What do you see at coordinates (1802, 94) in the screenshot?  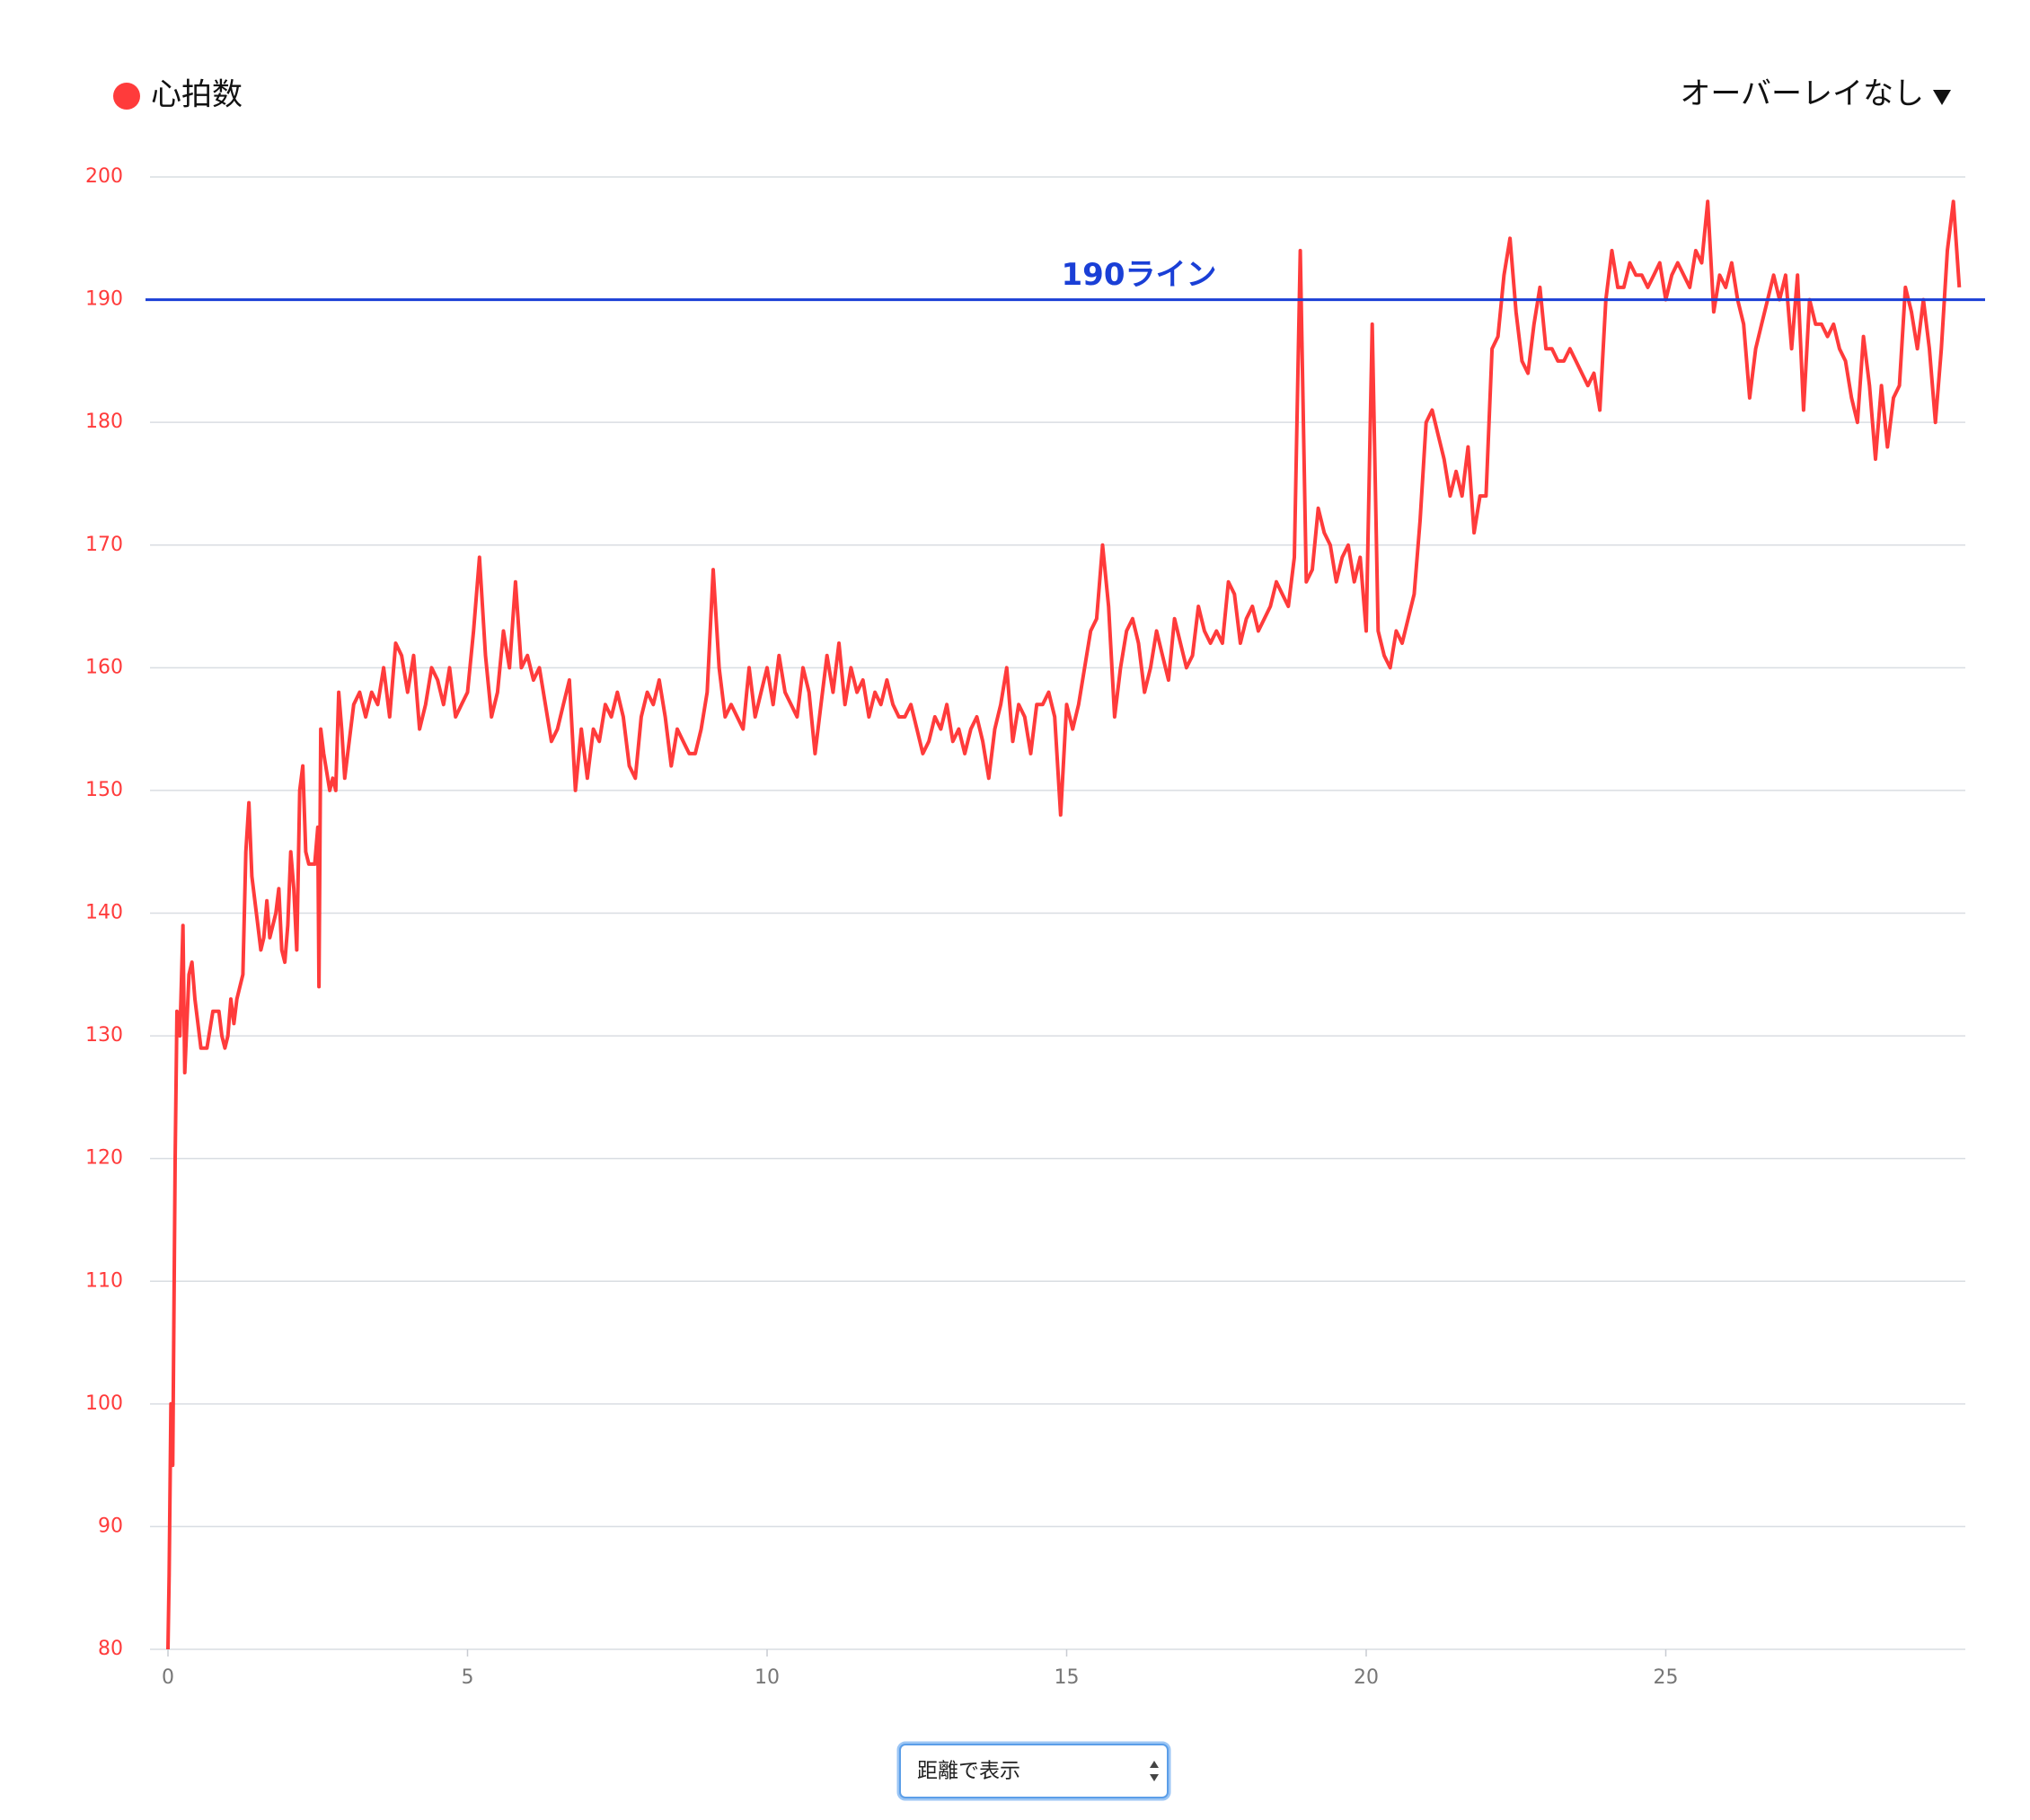 I see `overlay-dropdown-label: オーバーレイなし` at bounding box center [1802, 94].